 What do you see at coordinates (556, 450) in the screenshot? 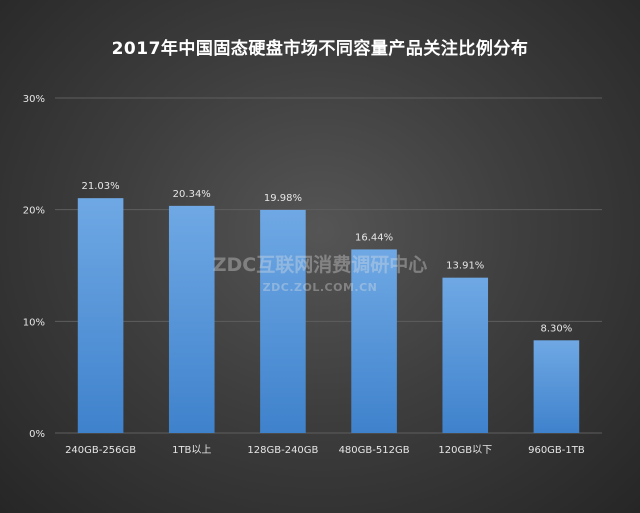
I see `x-tick-label: 960GB-1TB` at bounding box center [556, 450].